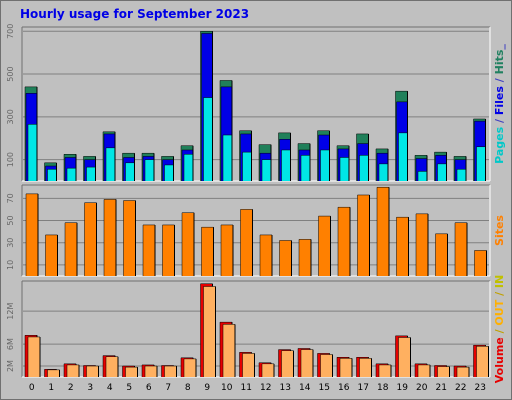  Describe the element at coordinates (32, 388) in the screenshot. I see `x-tick-label: 0` at that location.